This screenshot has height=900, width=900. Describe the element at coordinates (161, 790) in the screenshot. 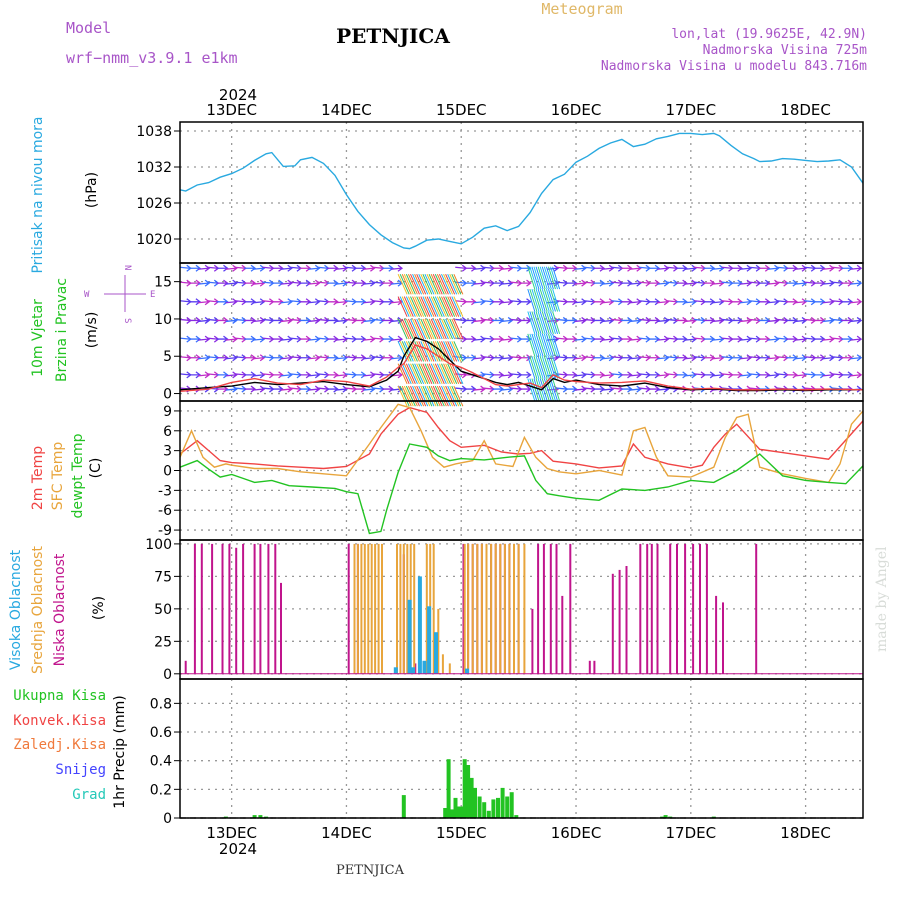

I see `precipitation-ytick-label: 0.2` at that location.